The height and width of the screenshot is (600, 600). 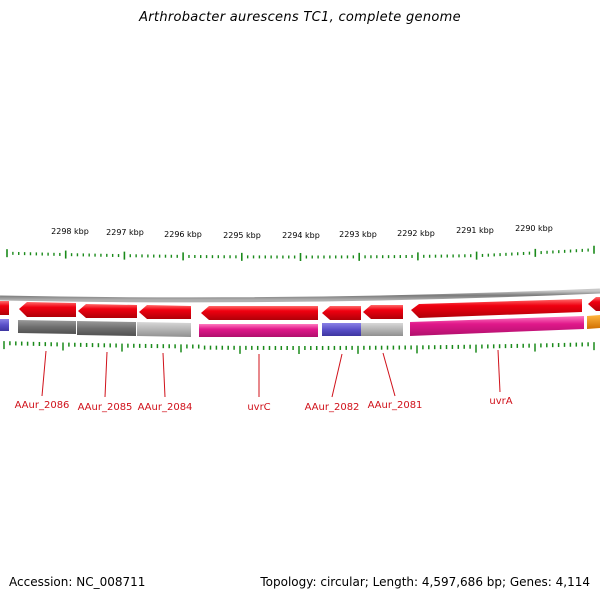 I want to click on gene-label-aaur-2086: AAur_2086, so click(x=42, y=405).